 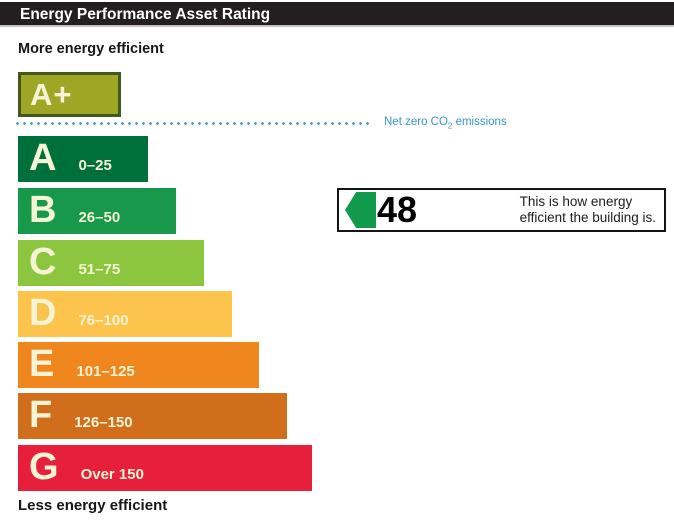 I want to click on net-zero-label-prefix: Net zero CO, so click(x=416, y=122).